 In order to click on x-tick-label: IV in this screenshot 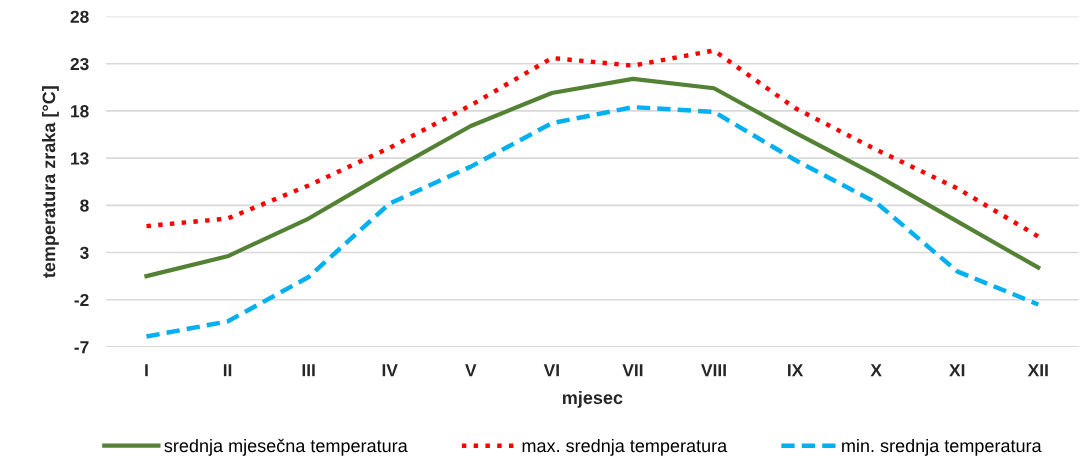, I will do `click(390, 370)`.